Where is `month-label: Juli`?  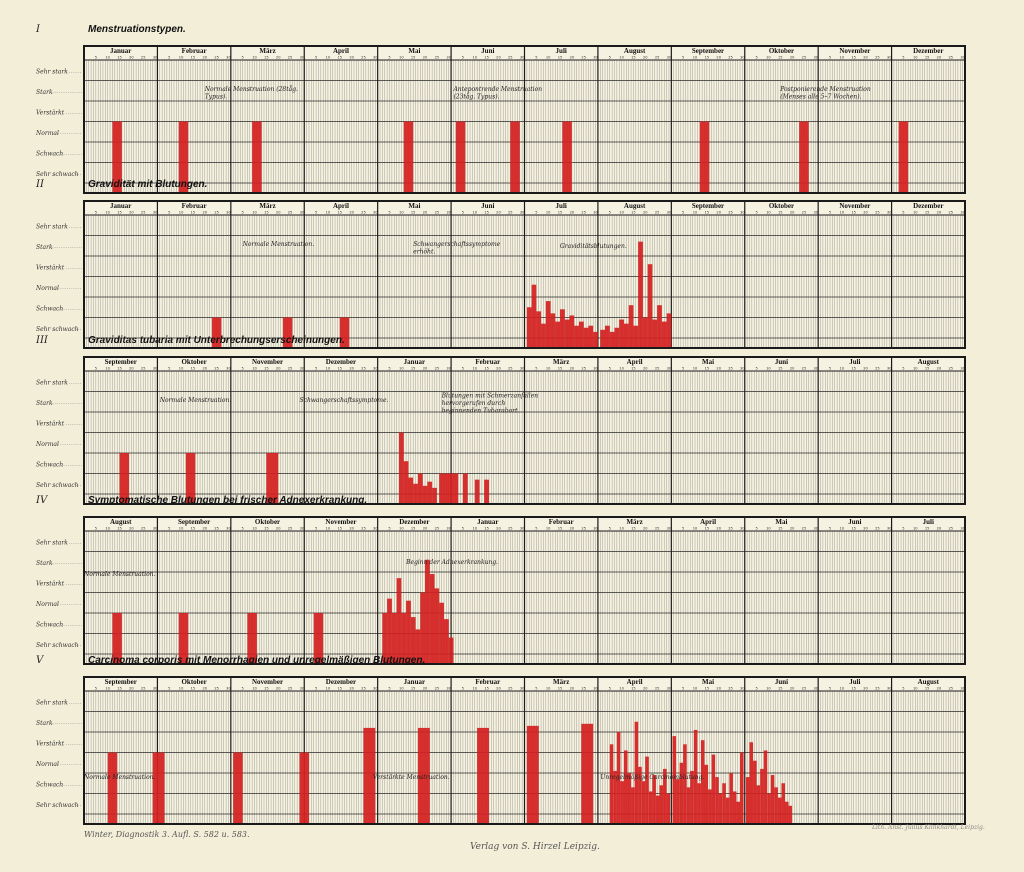
month-label: Juli is located at coordinates (561, 51).